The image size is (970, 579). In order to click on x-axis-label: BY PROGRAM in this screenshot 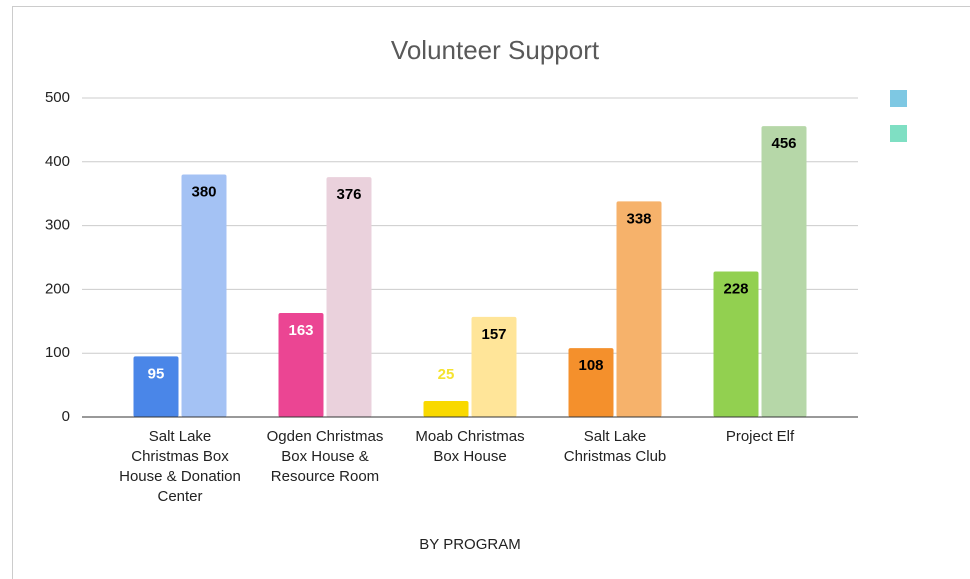, I will do `click(469, 544)`.